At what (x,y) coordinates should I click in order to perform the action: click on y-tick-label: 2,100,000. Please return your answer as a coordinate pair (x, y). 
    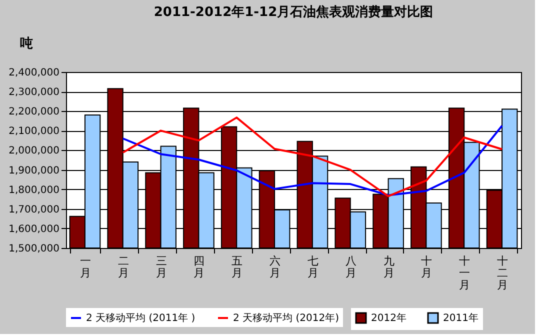
    Looking at the image, I should click on (34, 132).